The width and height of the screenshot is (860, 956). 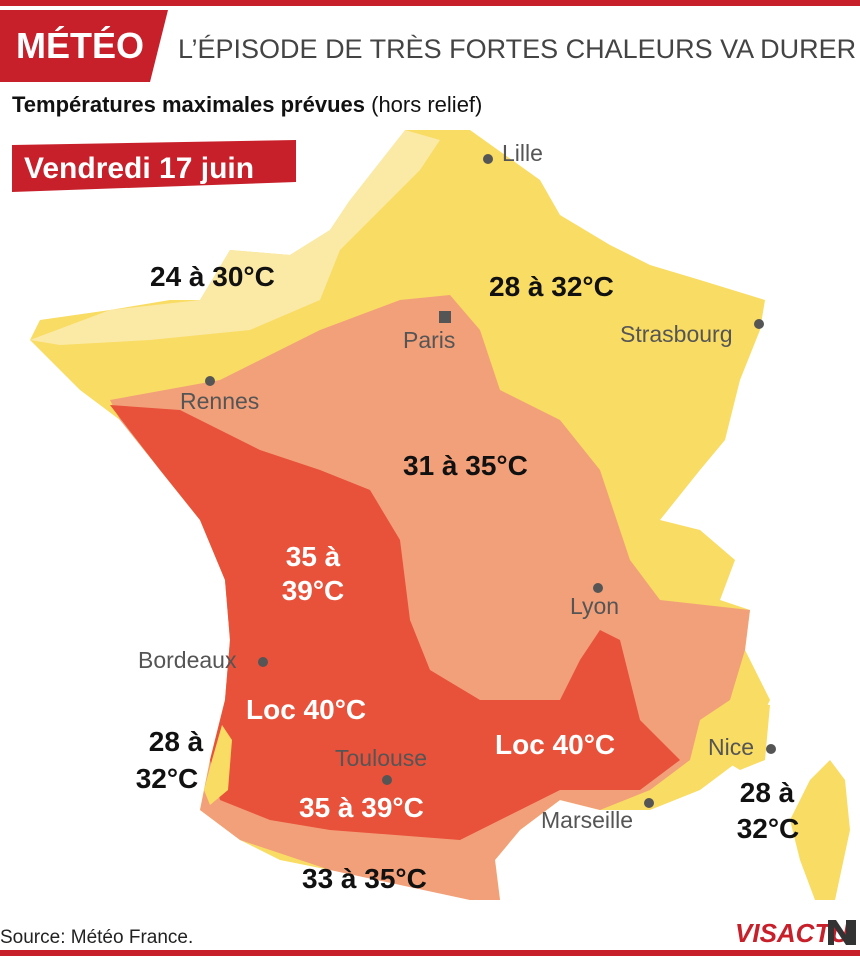 I want to click on city-label: Toulouse, so click(x=381, y=758).